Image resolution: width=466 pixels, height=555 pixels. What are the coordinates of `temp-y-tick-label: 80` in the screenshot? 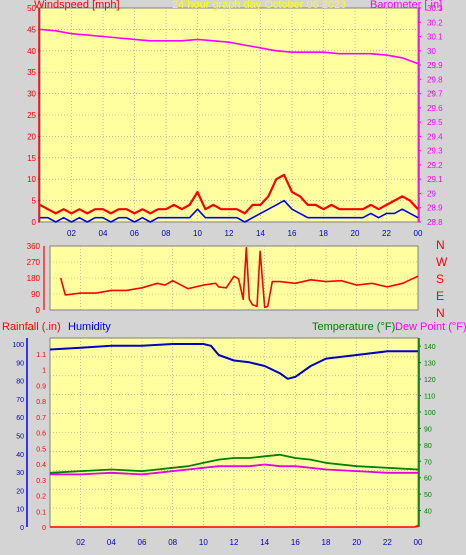 It's located at (428, 446).